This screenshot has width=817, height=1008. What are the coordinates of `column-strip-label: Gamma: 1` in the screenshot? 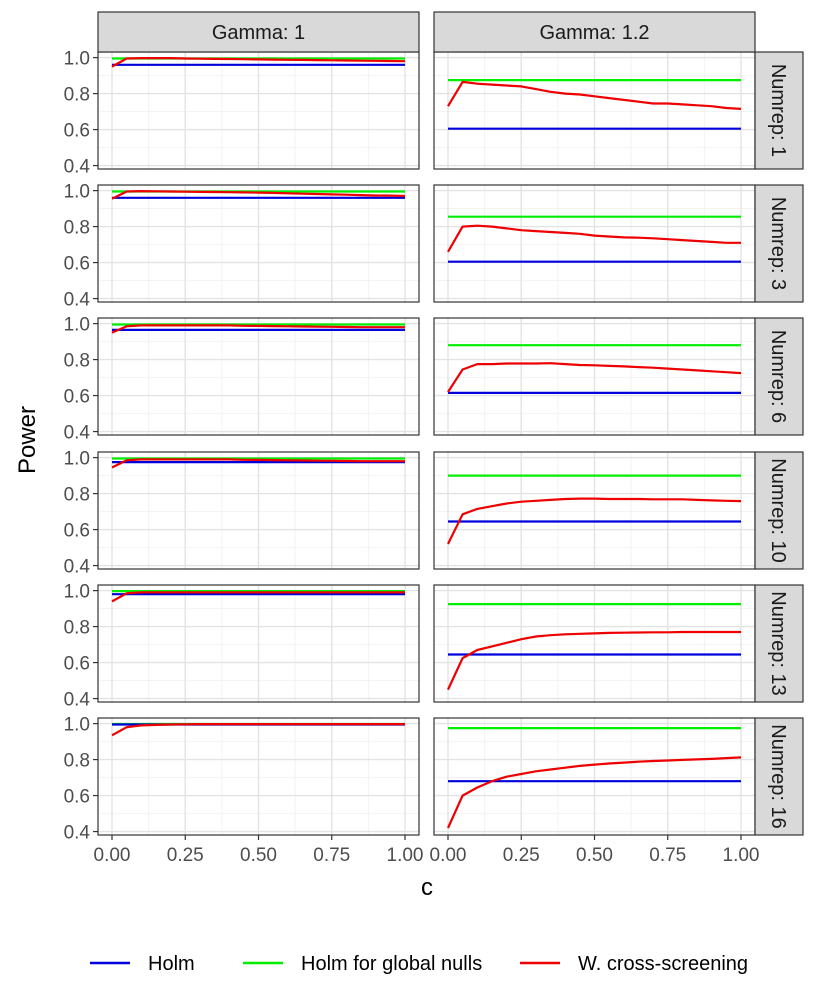 It's located at (258, 33).